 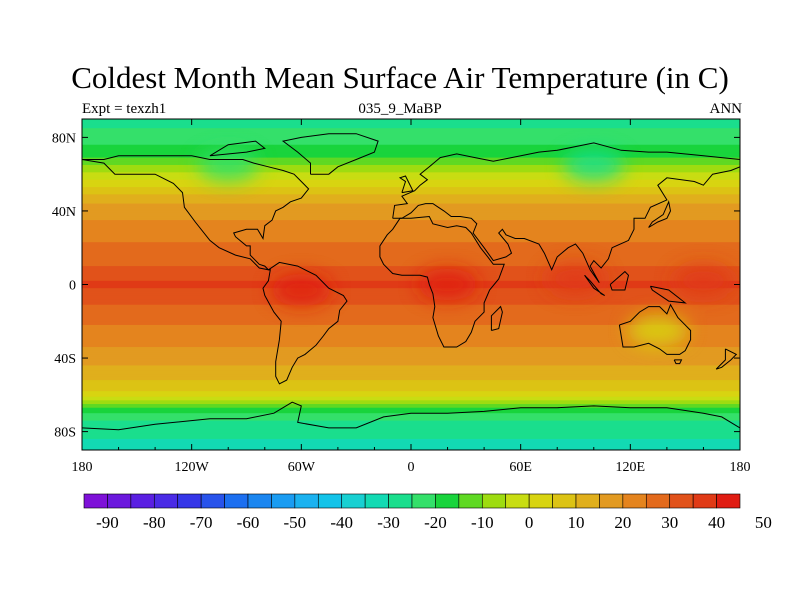 What do you see at coordinates (248, 522) in the screenshot?
I see `colorbar-label: -60` at bounding box center [248, 522].